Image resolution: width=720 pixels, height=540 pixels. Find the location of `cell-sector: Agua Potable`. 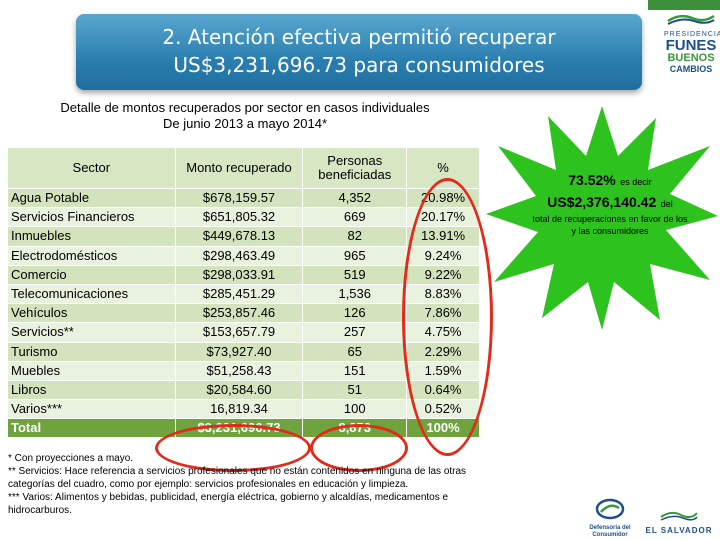

cell-sector: Agua Potable is located at coordinates (91, 198).